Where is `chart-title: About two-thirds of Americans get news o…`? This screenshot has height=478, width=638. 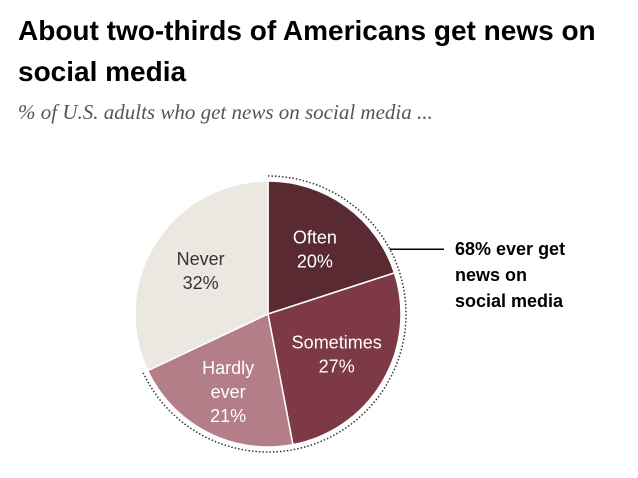
chart-title: About two-thirds of Americans get news o… is located at coordinates (307, 51).